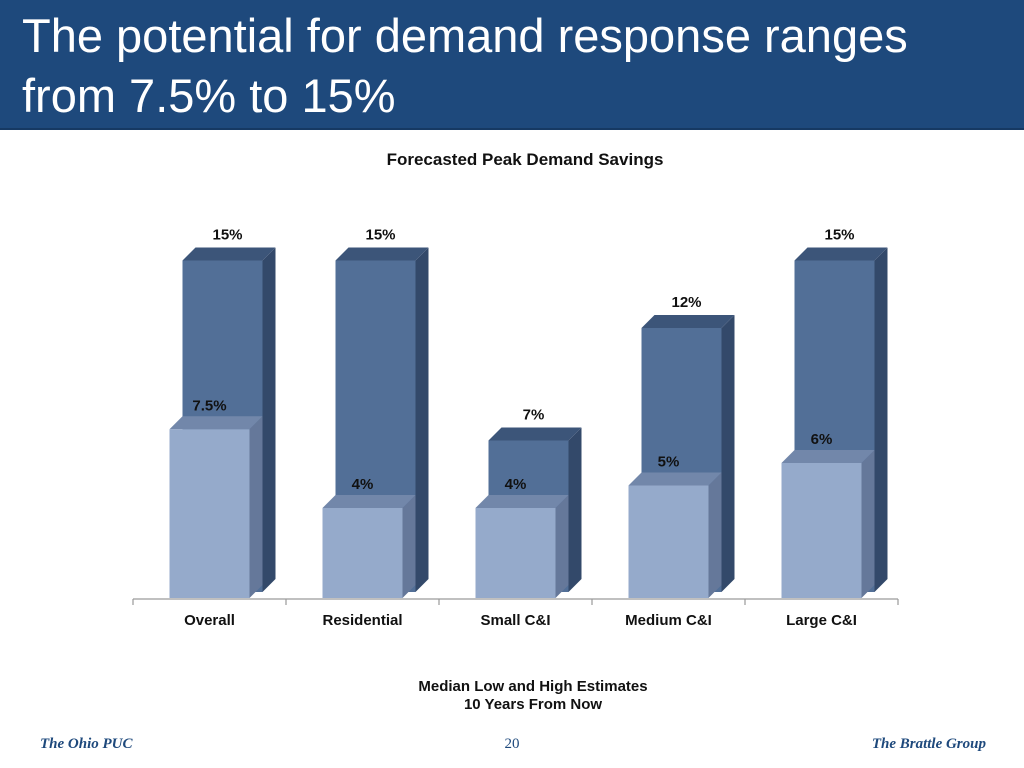 Image resolution: width=1024 pixels, height=768 pixels. What do you see at coordinates (839, 235) in the screenshot?
I see `data-label-high-5: 15%` at bounding box center [839, 235].